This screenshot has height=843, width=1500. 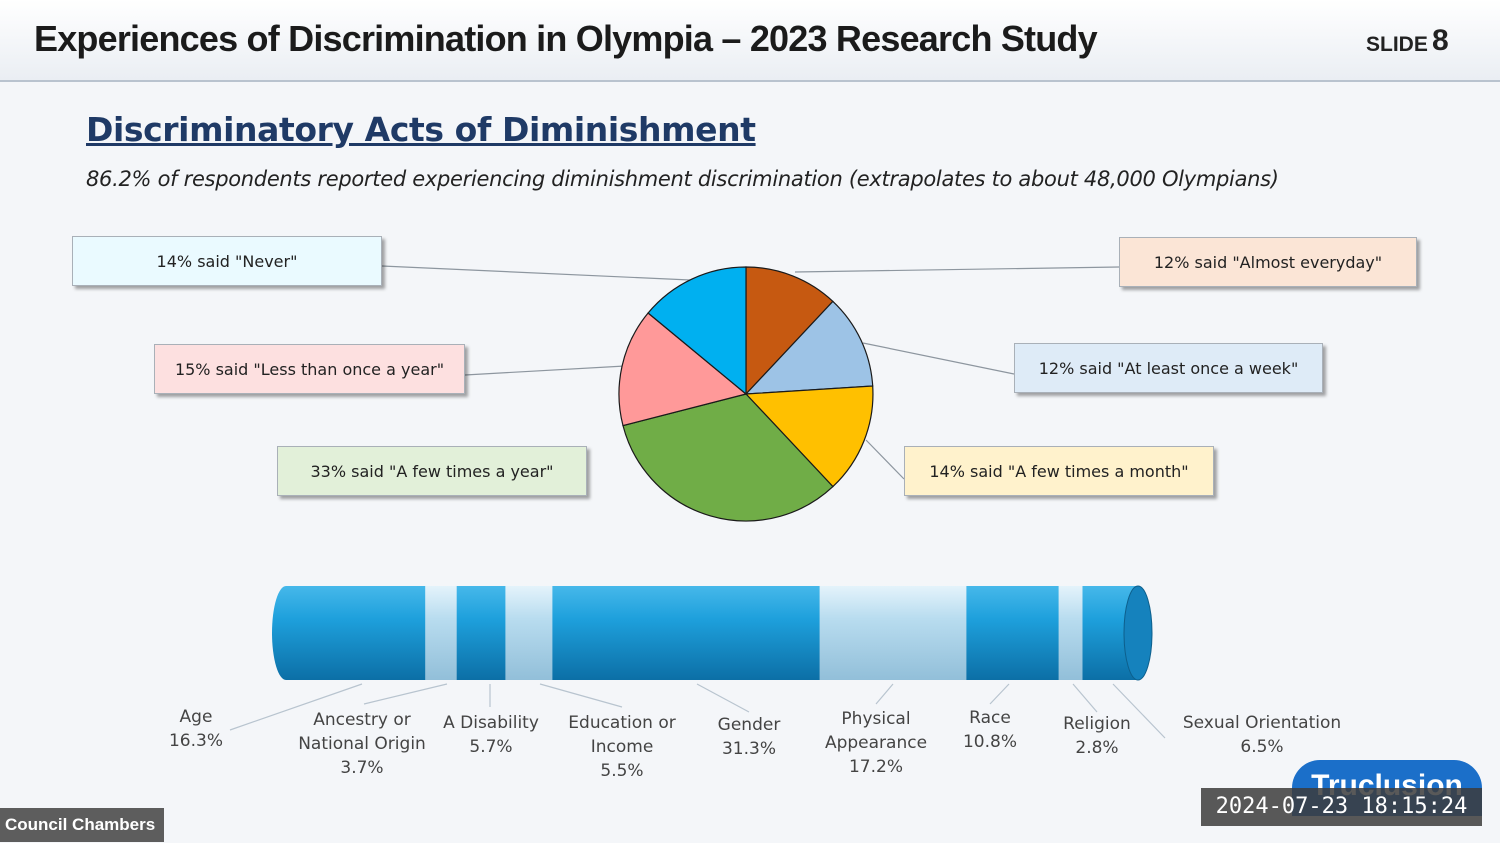 What do you see at coordinates (1097, 748) in the screenshot?
I see `category-label-line: 2.8%` at bounding box center [1097, 748].